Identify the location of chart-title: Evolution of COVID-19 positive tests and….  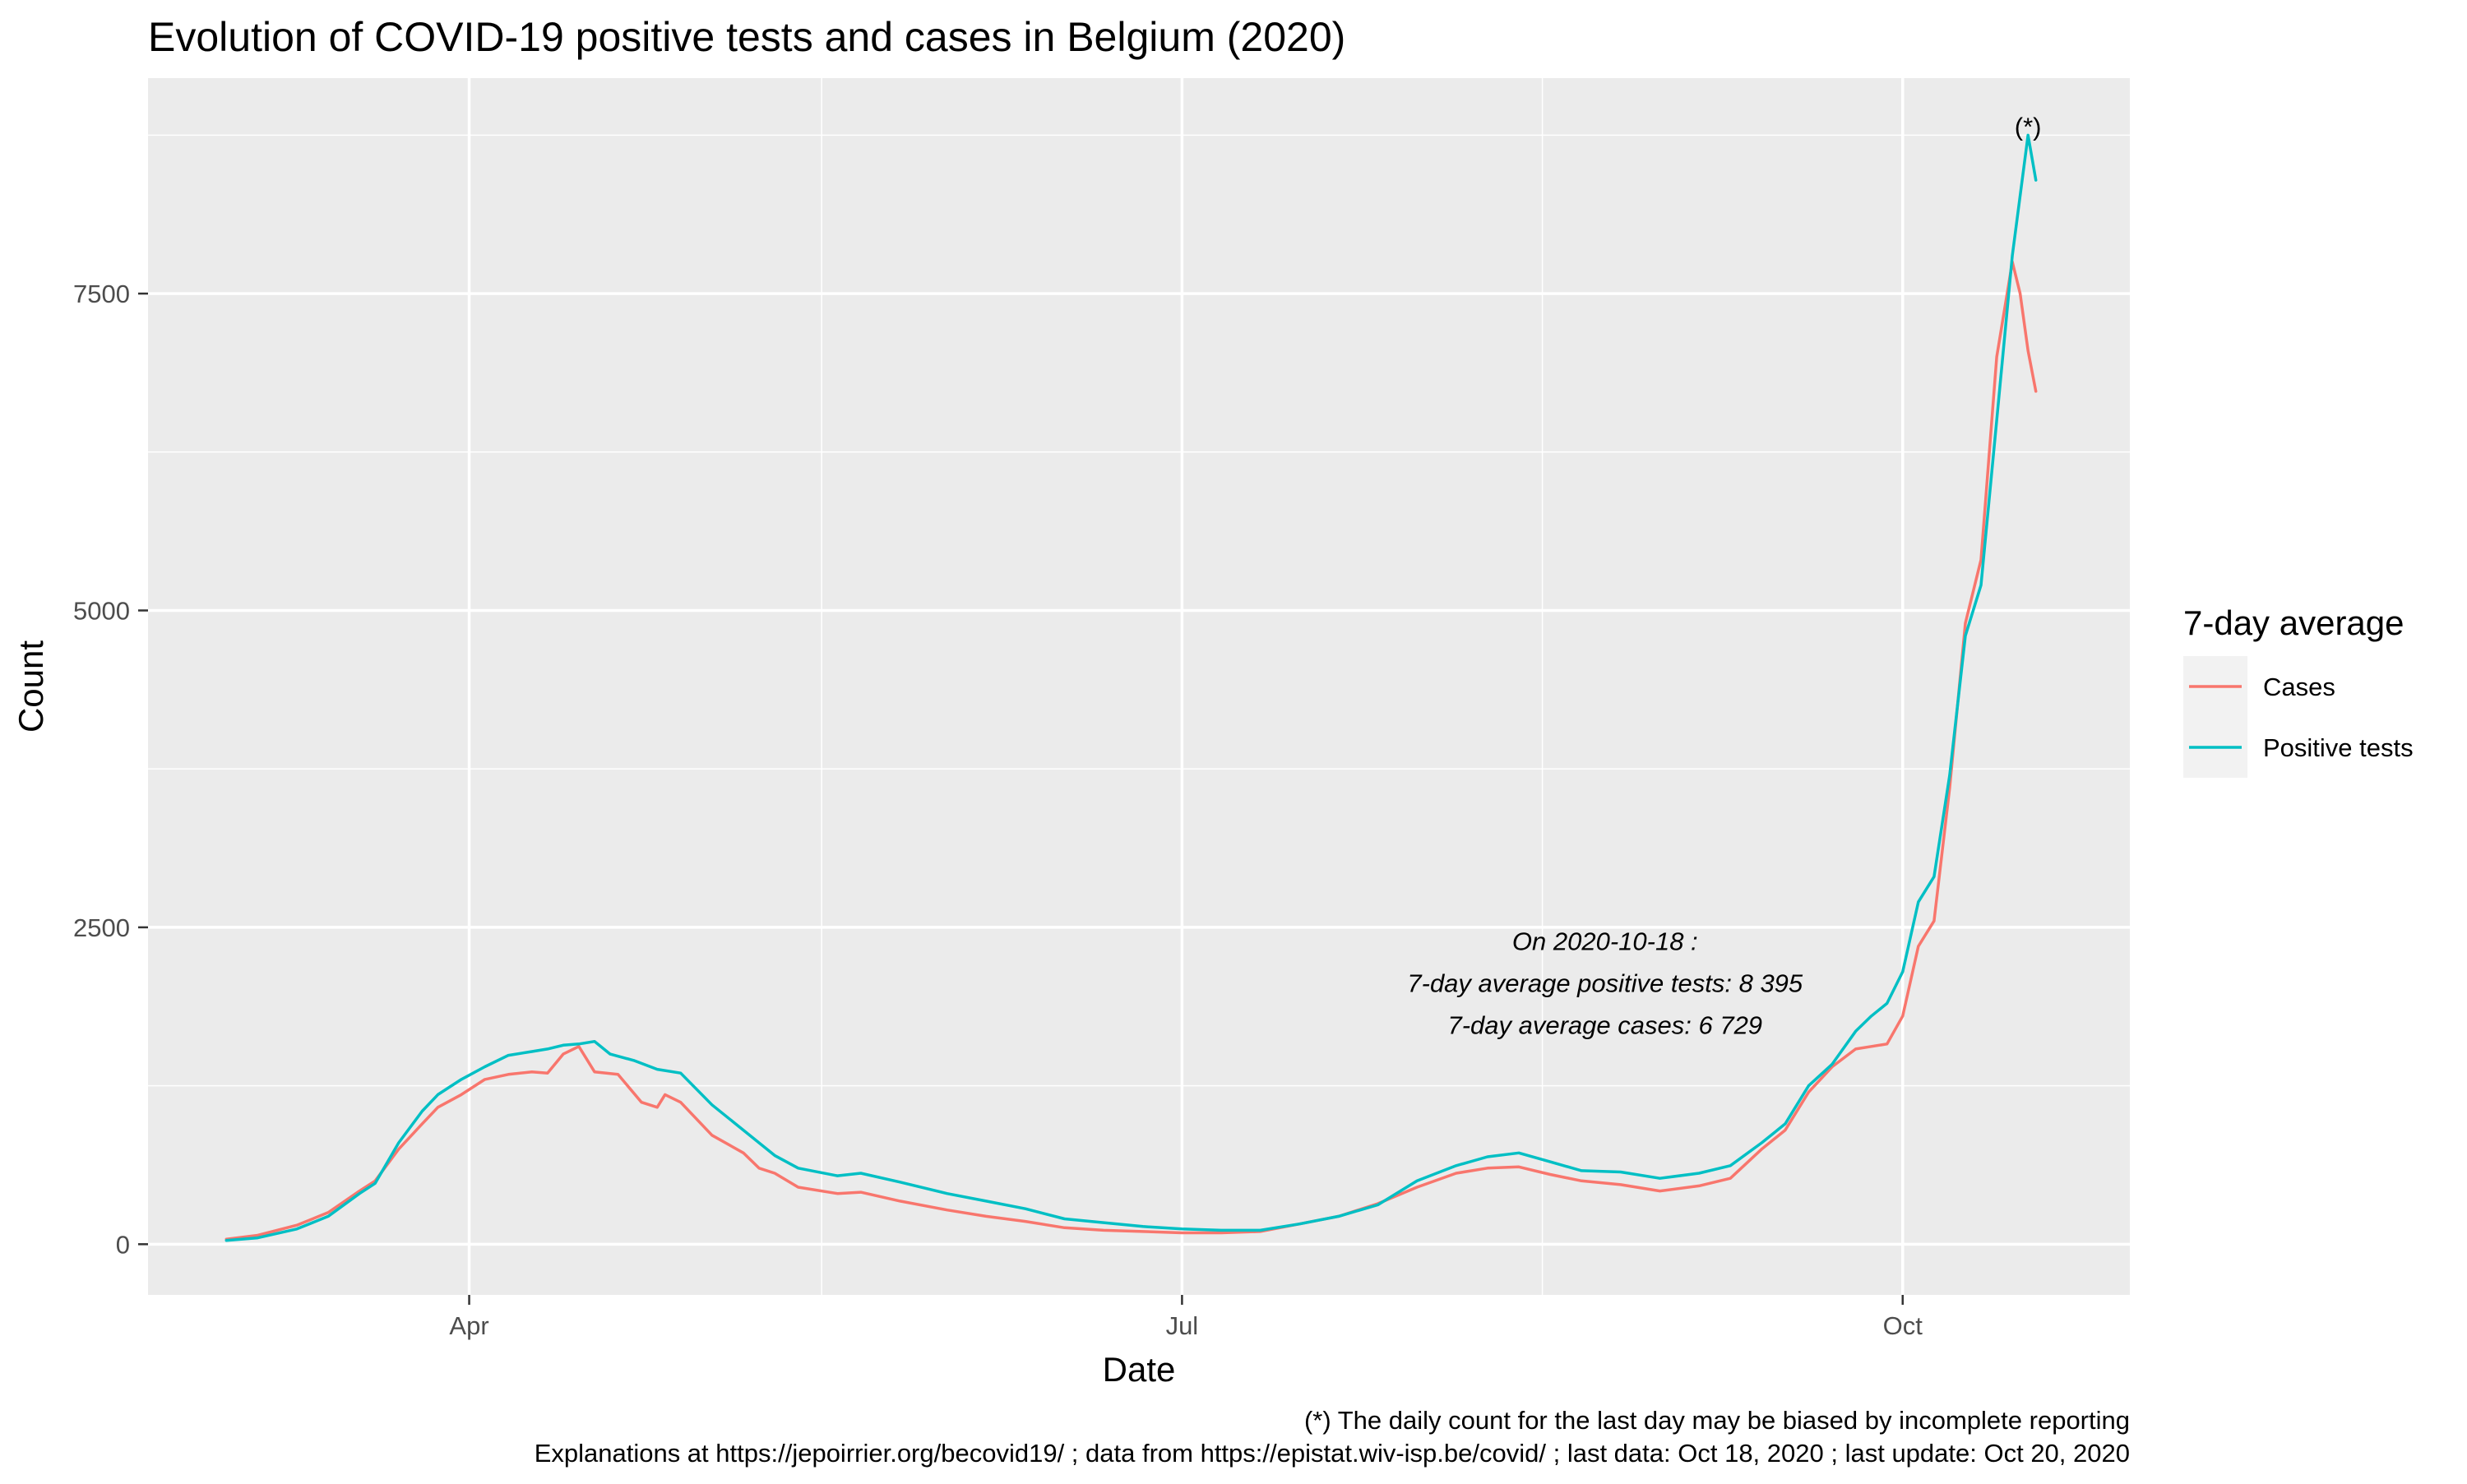
(746, 37).